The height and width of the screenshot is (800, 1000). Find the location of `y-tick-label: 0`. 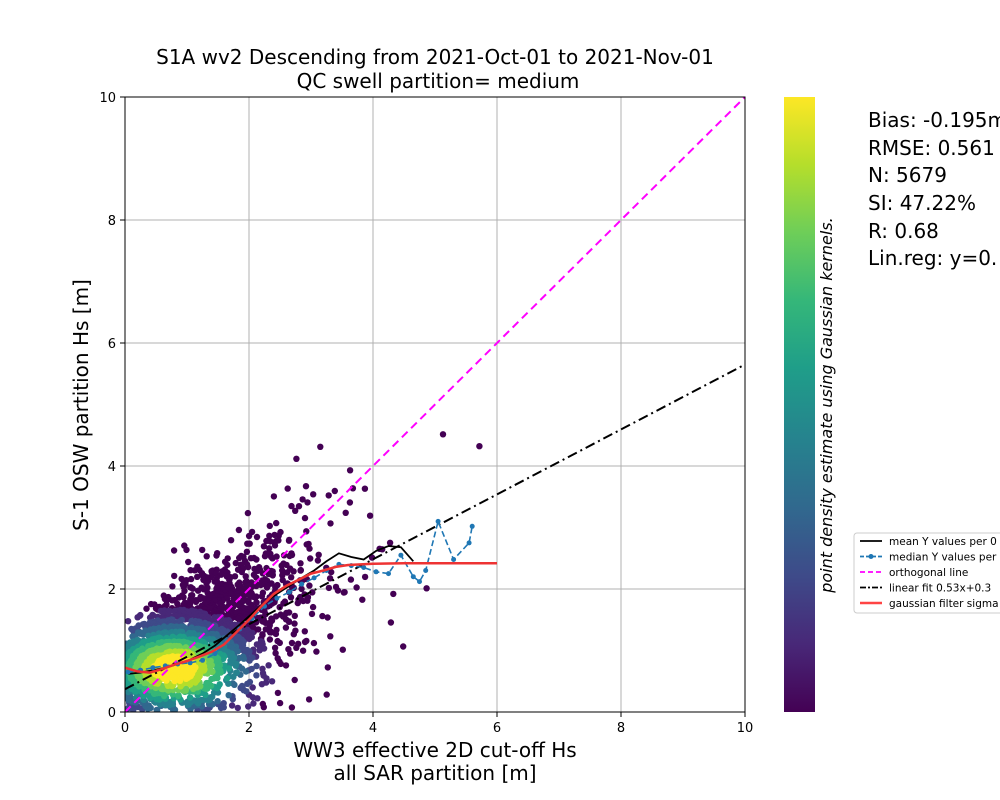

y-tick-label: 0 is located at coordinates (112, 713).